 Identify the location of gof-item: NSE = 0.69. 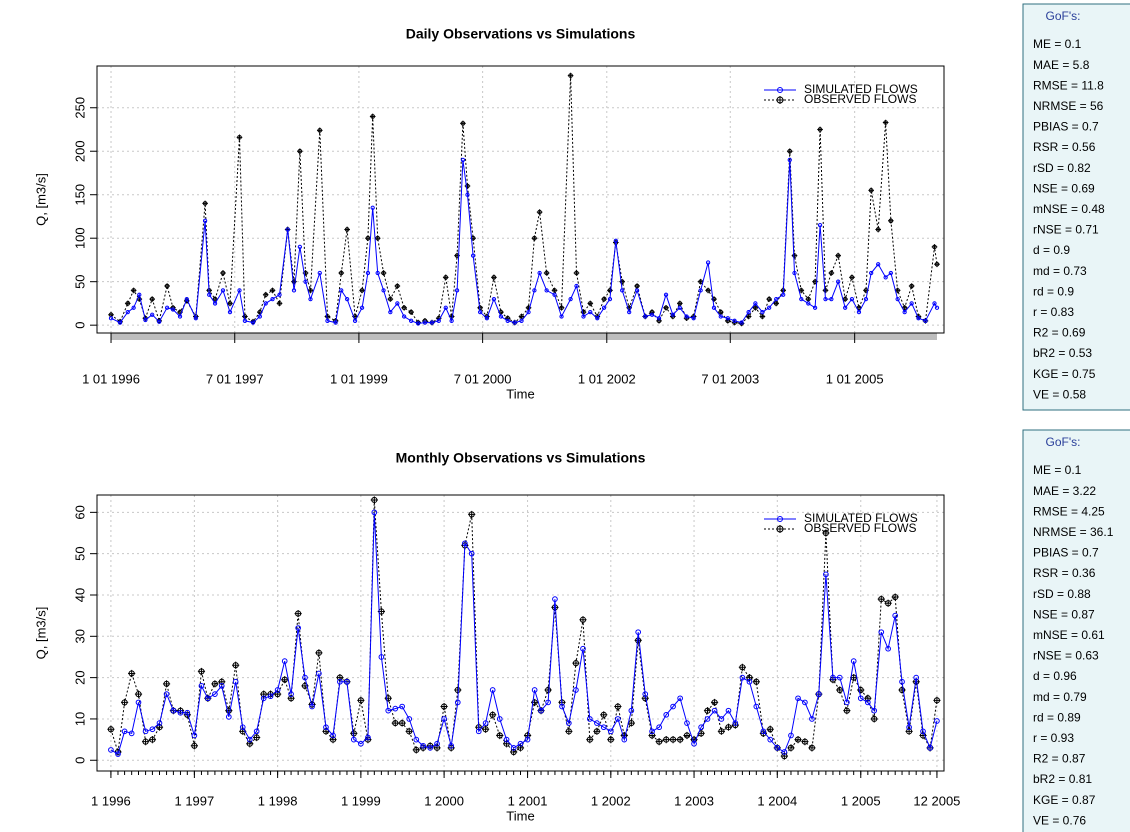
(1064, 188).